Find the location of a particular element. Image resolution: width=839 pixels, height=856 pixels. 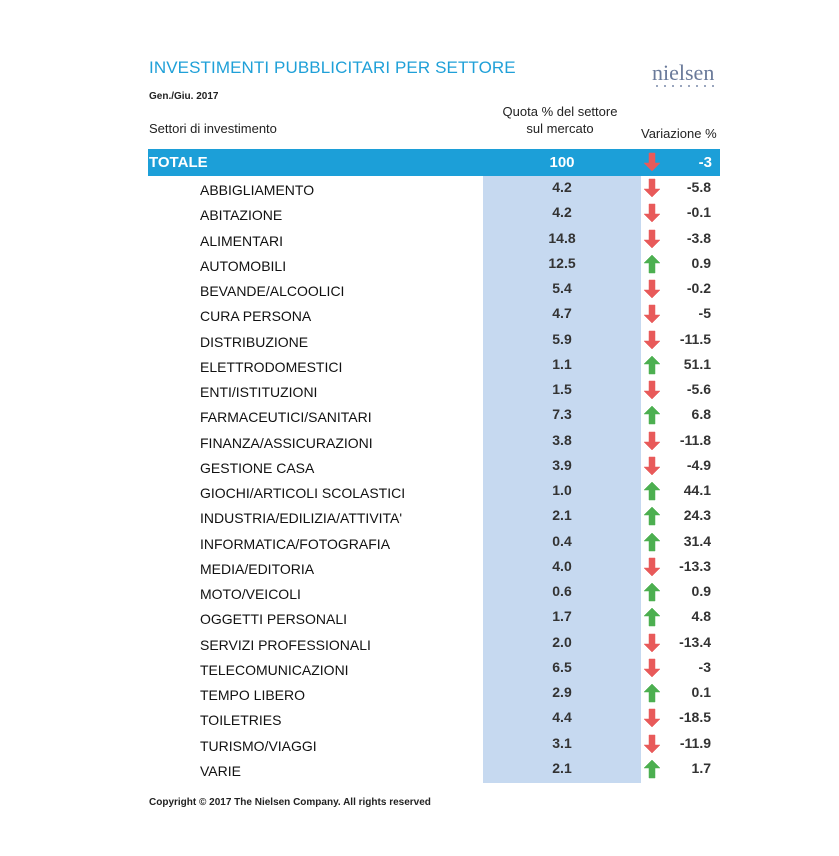

share-value: 1.7 is located at coordinates (562, 616).